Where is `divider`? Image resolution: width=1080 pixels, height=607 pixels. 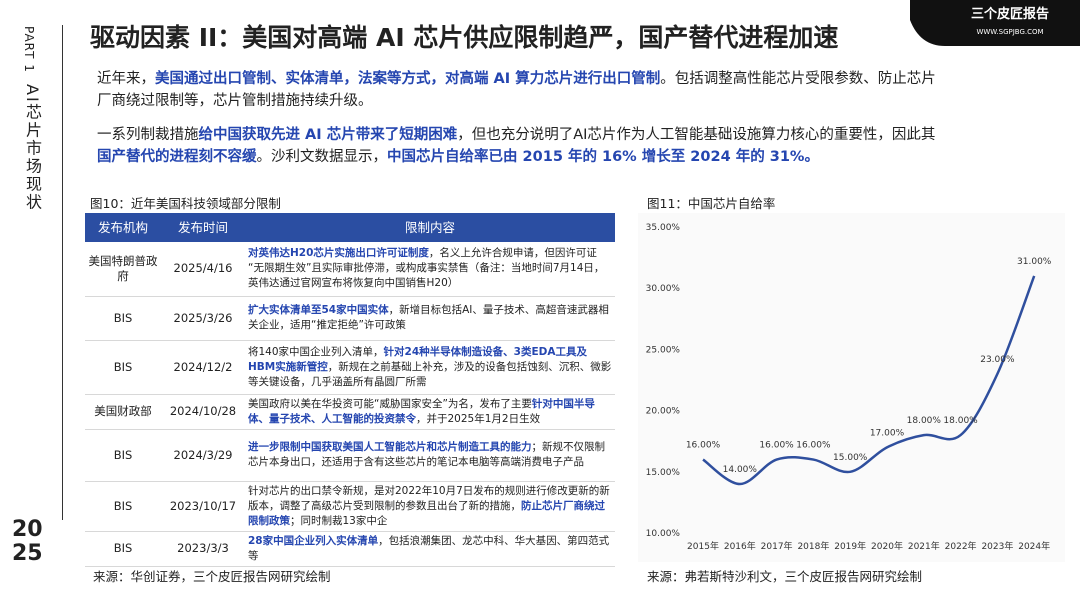
divider is located at coordinates (62, 272).